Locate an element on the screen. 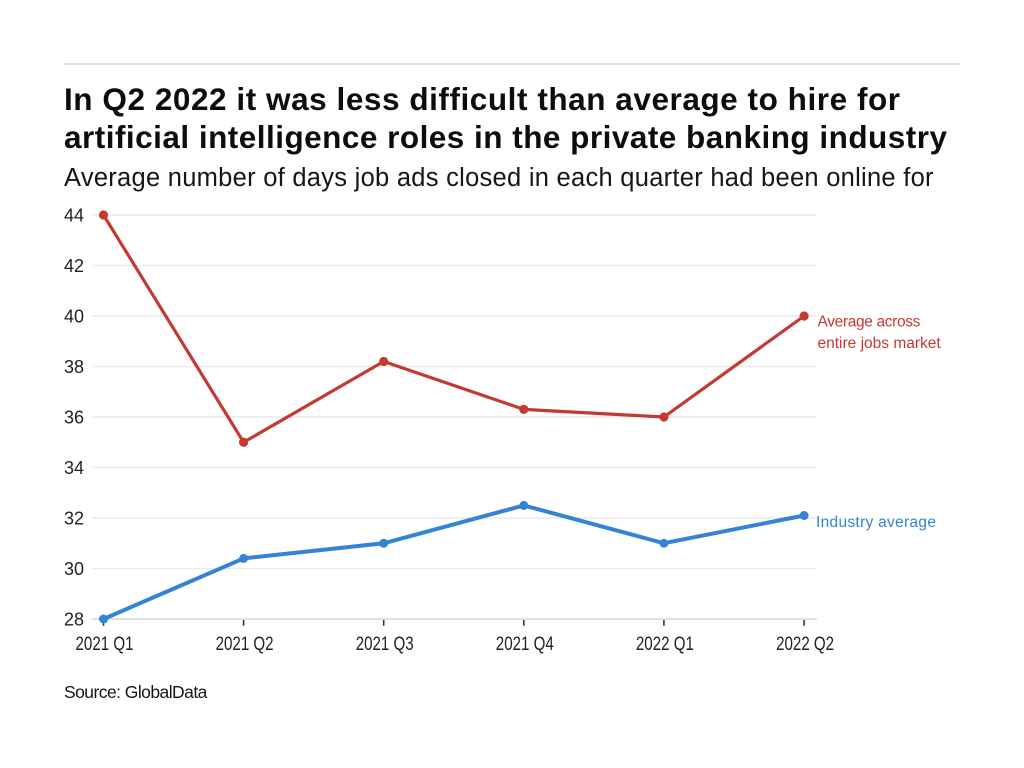 Image resolution: width=1024 pixels, height=768 pixels. svg-text: 38 is located at coordinates (74, 367).